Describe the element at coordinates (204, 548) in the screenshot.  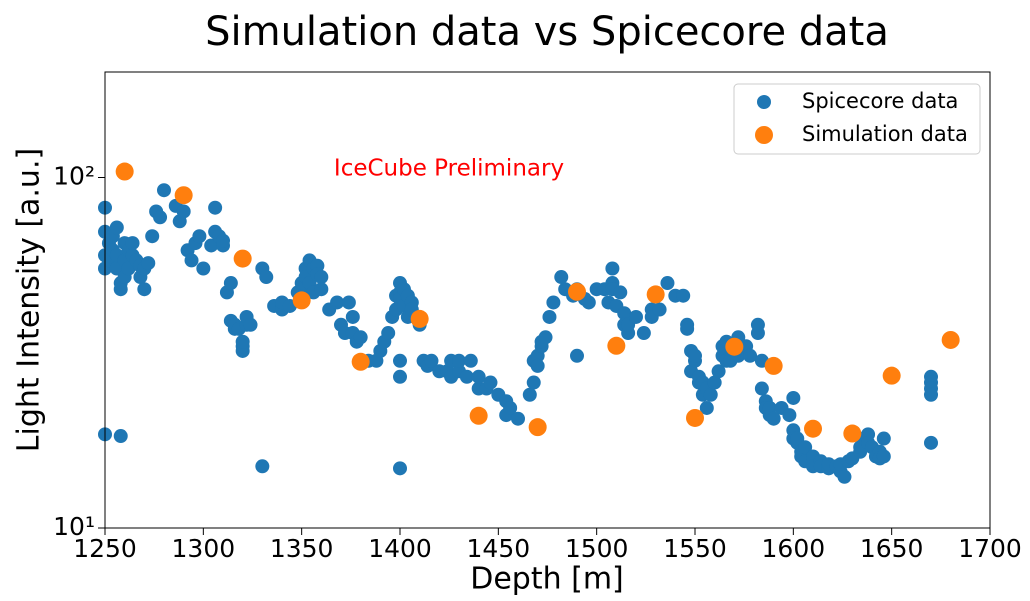
I see `x-tick-label: 1300` at that location.